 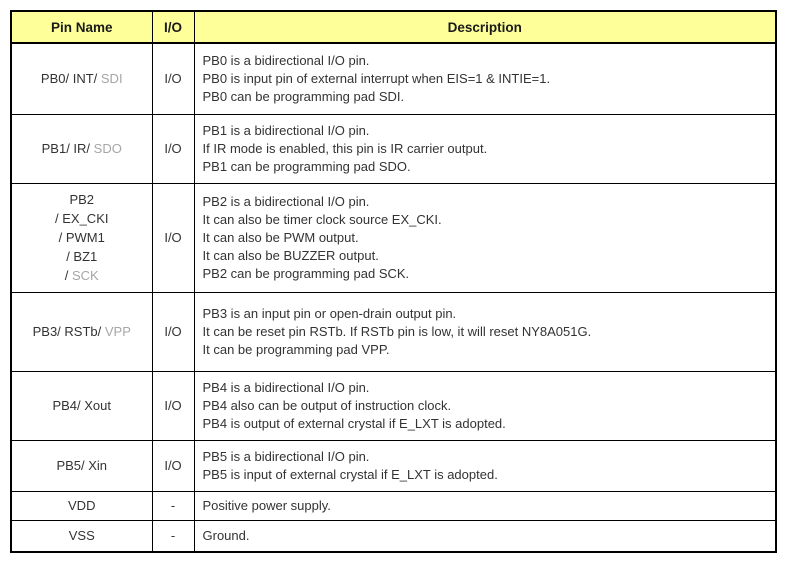 What do you see at coordinates (290, 255) in the screenshot?
I see `description-line: It can also be BUZZER output.` at bounding box center [290, 255].